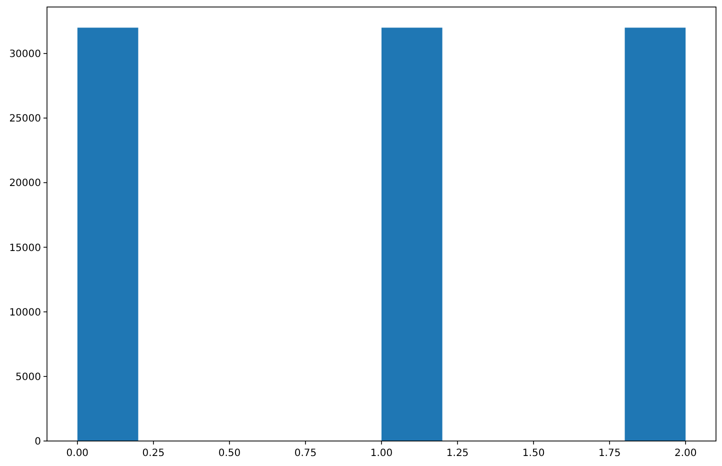 This screenshot has height=466, width=722. What do you see at coordinates (25, 184) in the screenshot?
I see `y-tick-label: 20000` at bounding box center [25, 184].